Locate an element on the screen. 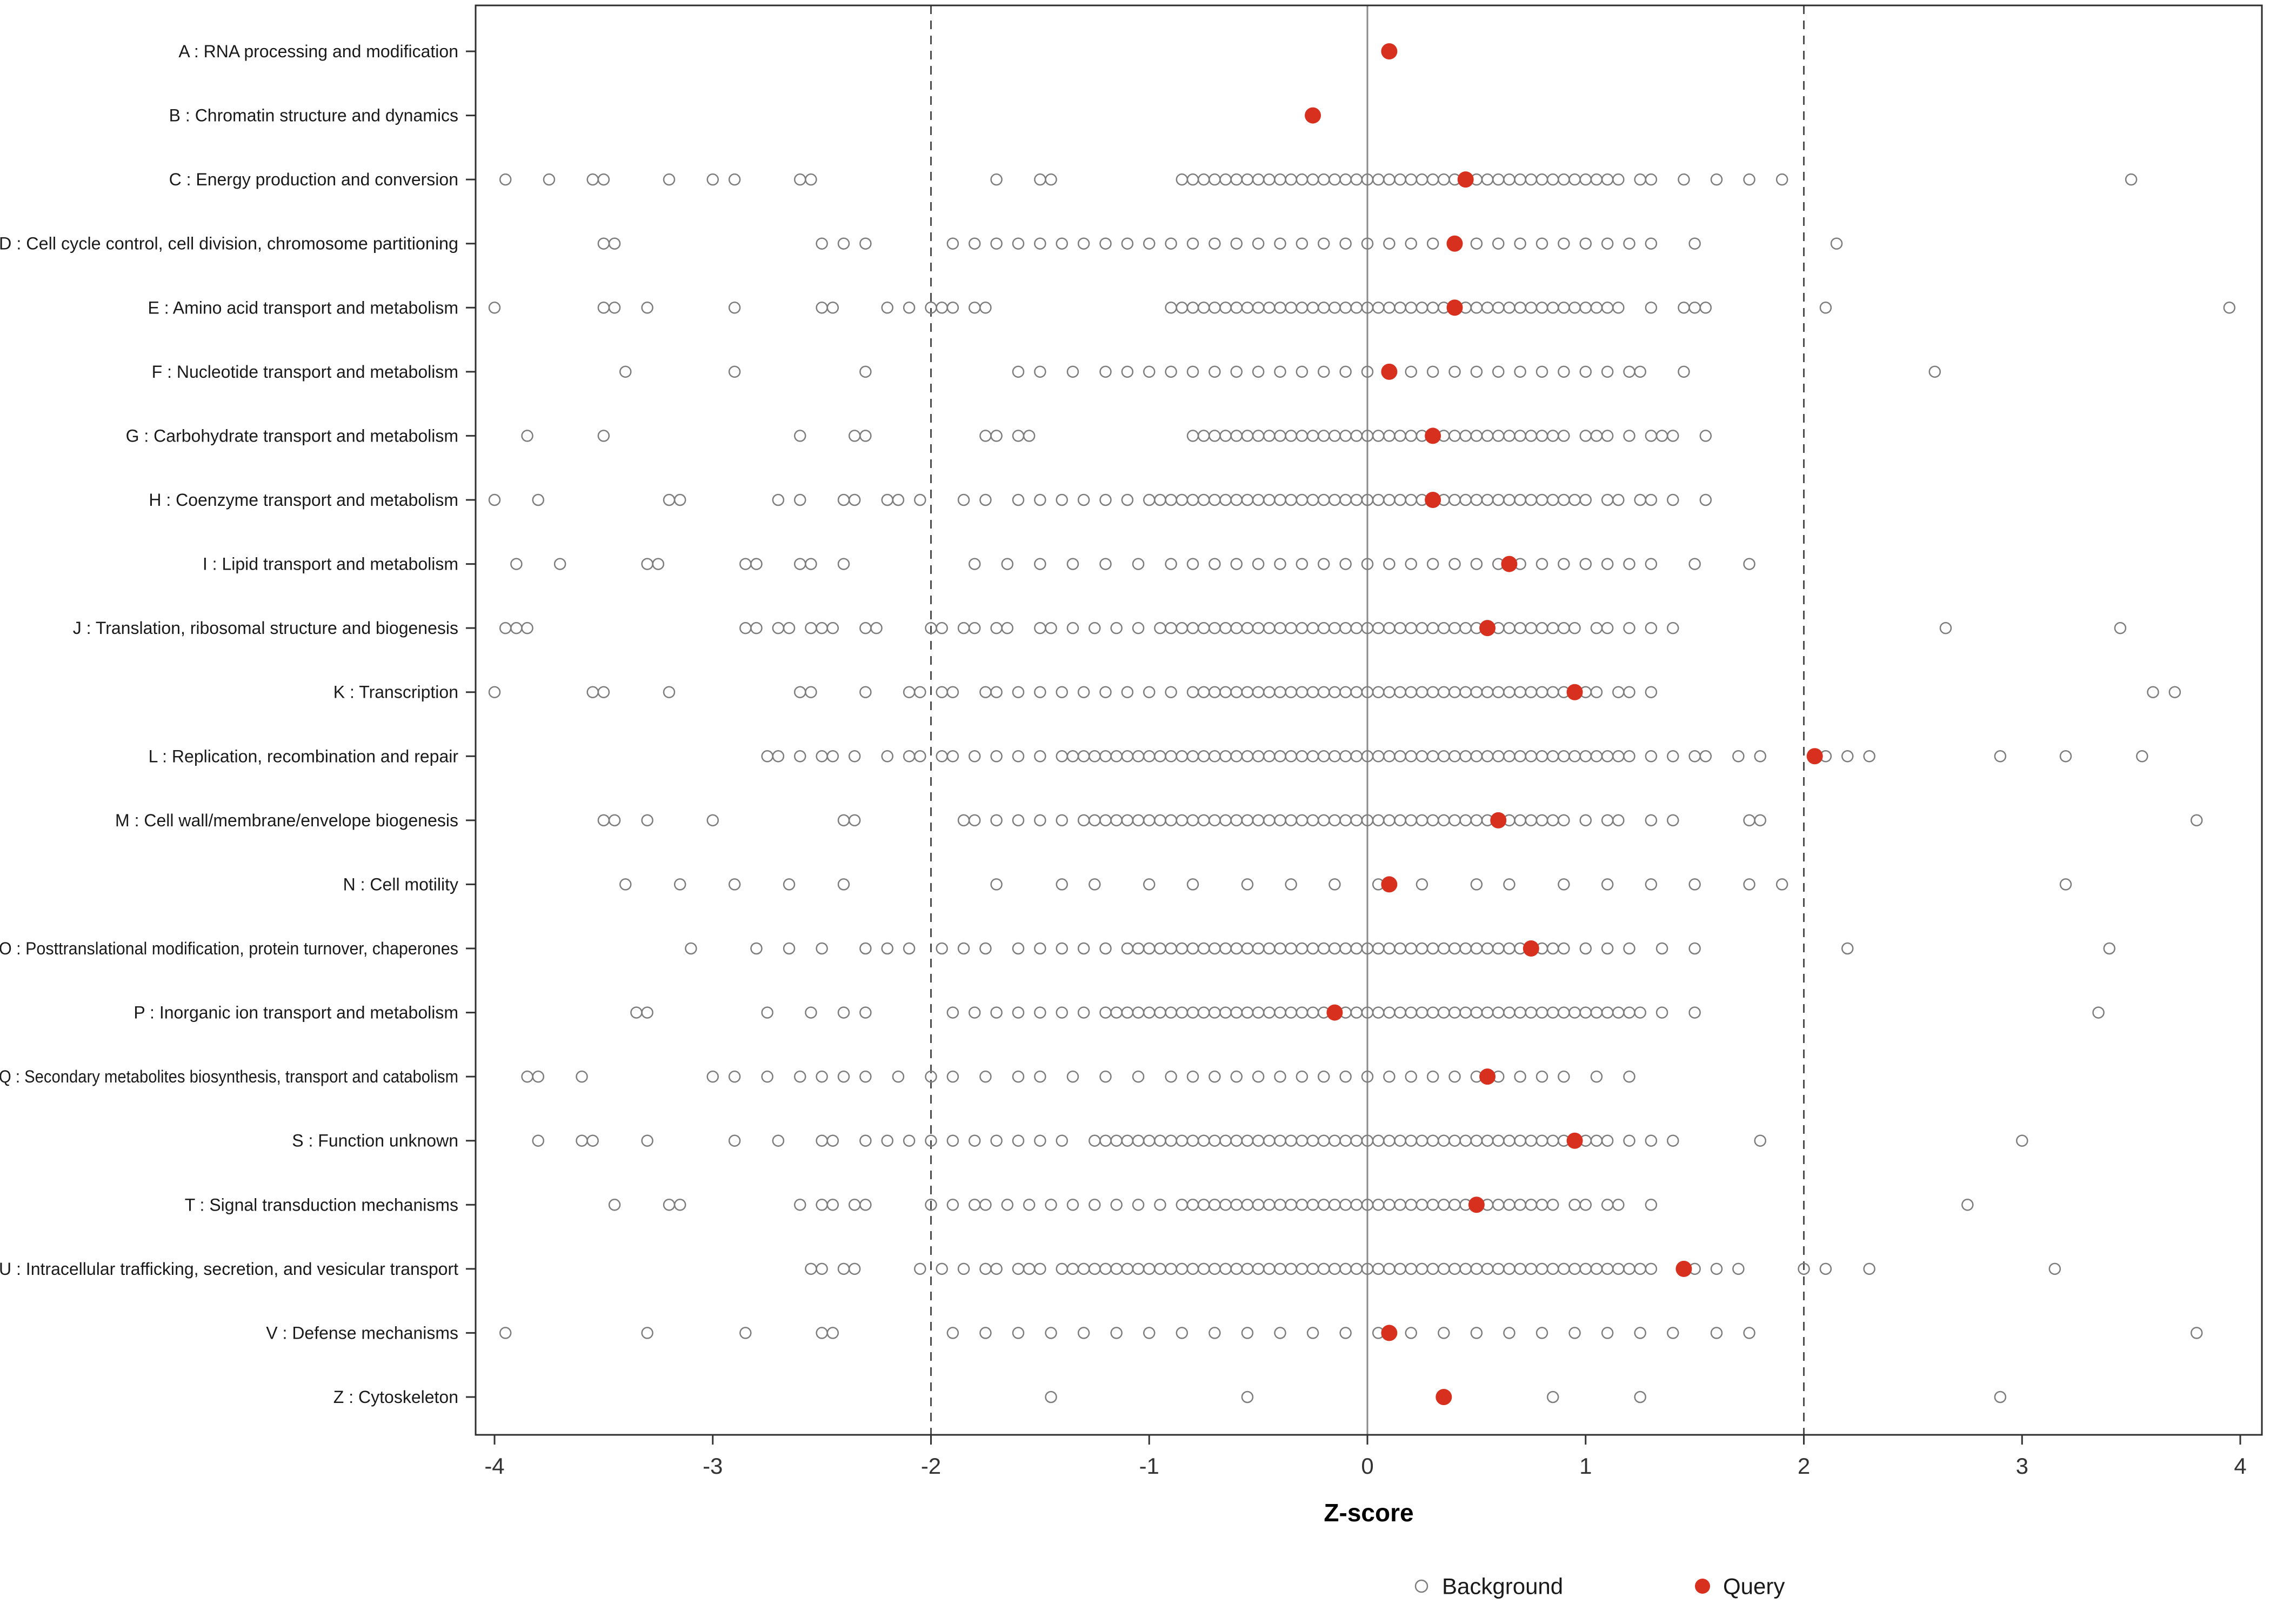  category-label: V : Defense mechanisms is located at coordinates (362, 1332).